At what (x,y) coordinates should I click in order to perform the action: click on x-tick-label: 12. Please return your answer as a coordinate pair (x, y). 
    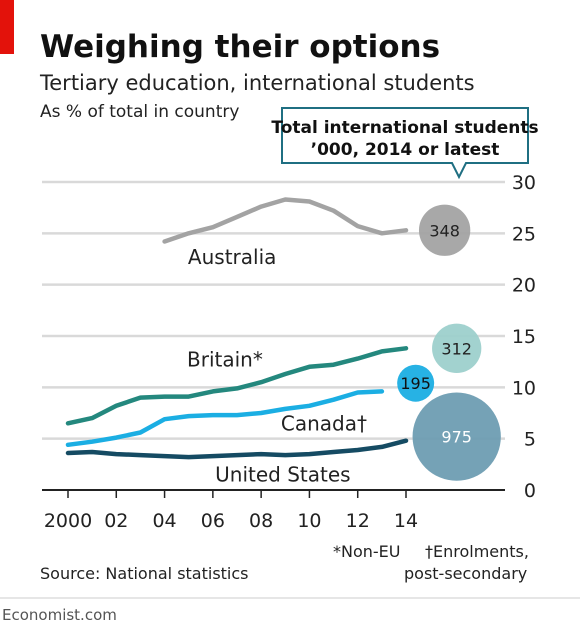
    Looking at the image, I should click on (358, 521).